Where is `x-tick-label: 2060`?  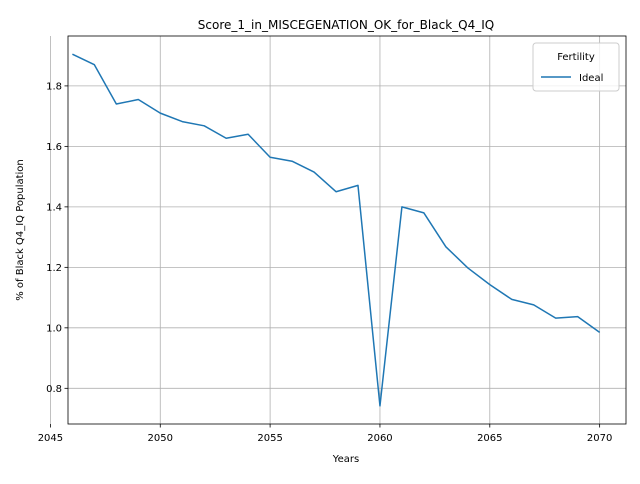 x-tick-label: 2060 is located at coordinates (379, 438).